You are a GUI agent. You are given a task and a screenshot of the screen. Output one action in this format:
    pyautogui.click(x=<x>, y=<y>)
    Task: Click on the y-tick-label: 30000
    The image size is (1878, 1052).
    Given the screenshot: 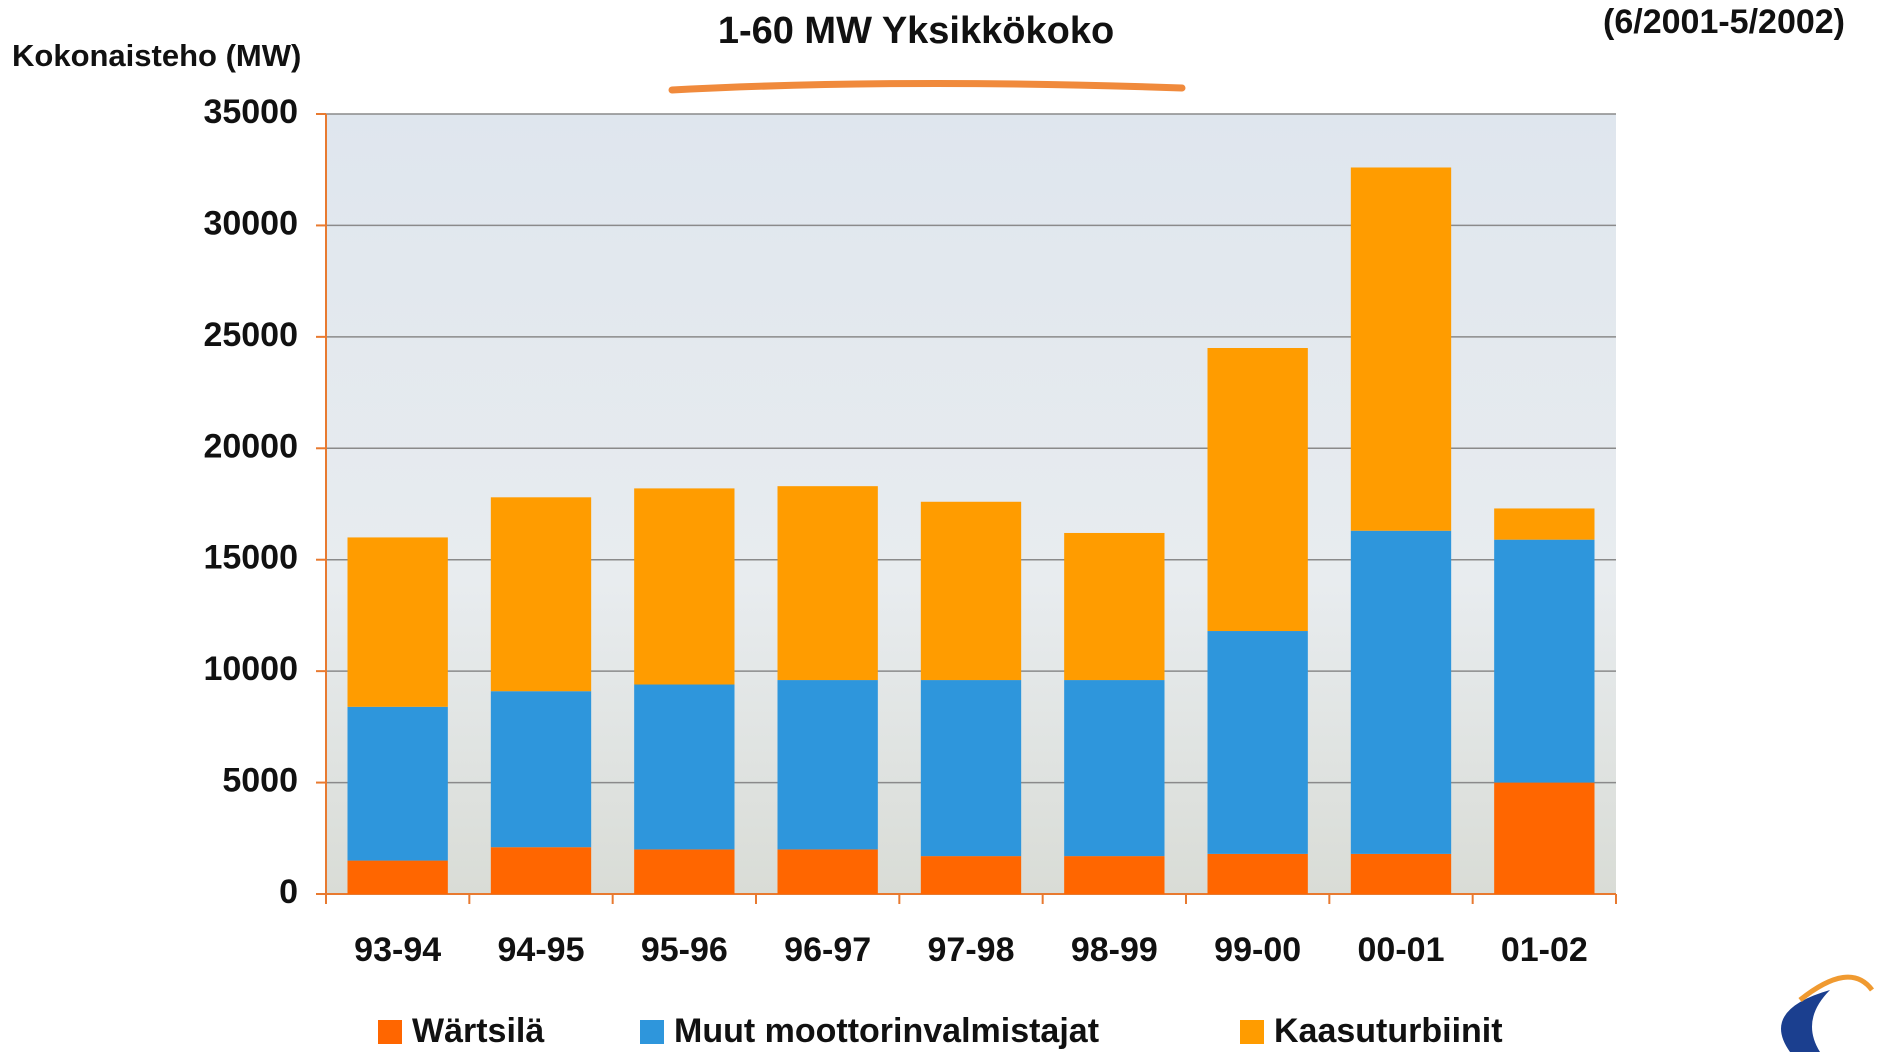 What is the action you would take?
    pyautogui.click(x=250, y=223)
    